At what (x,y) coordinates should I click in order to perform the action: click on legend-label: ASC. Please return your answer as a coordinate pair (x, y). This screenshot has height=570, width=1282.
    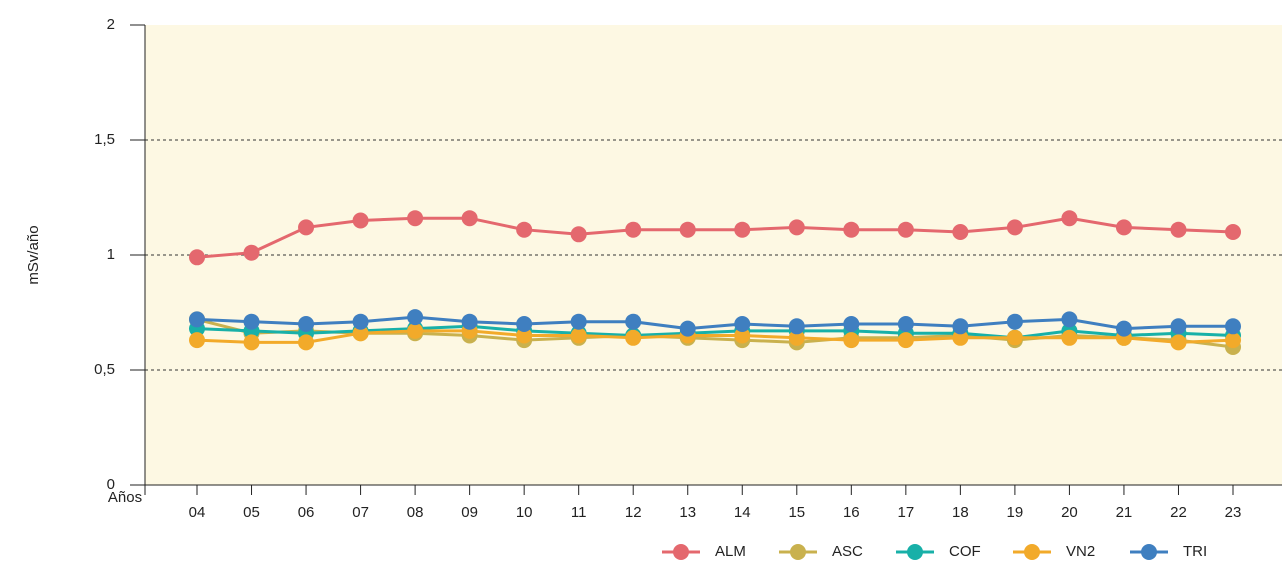
    Looking at the image, I should click on (847, 551).